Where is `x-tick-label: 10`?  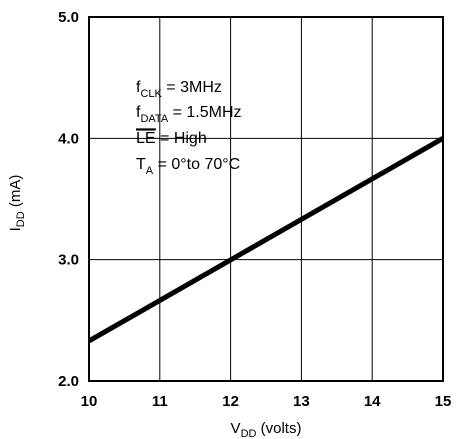
x-tick-label: 10 is located at coordinates (89, 401).